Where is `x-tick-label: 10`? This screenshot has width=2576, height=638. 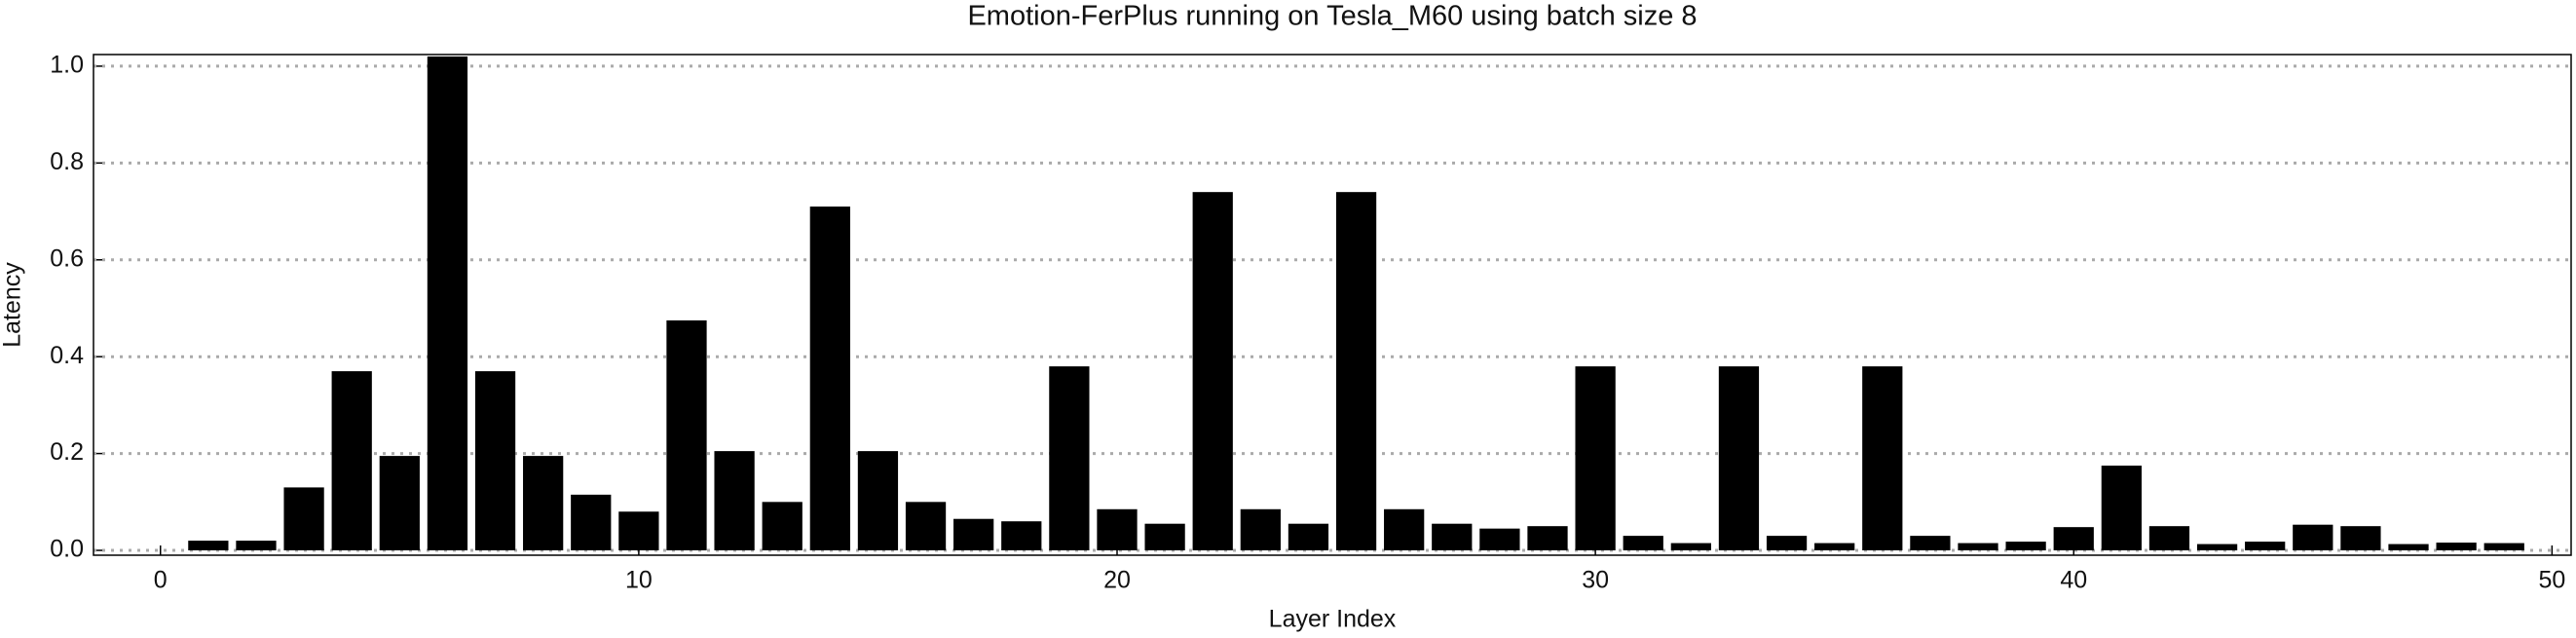 x-tick-label: 10 is located at coordinates (639, 580).